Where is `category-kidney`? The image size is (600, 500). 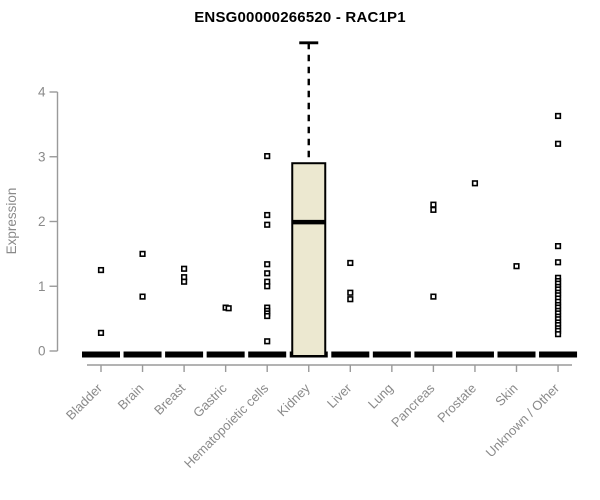 category-kidney is located at coordinates (308, 199).